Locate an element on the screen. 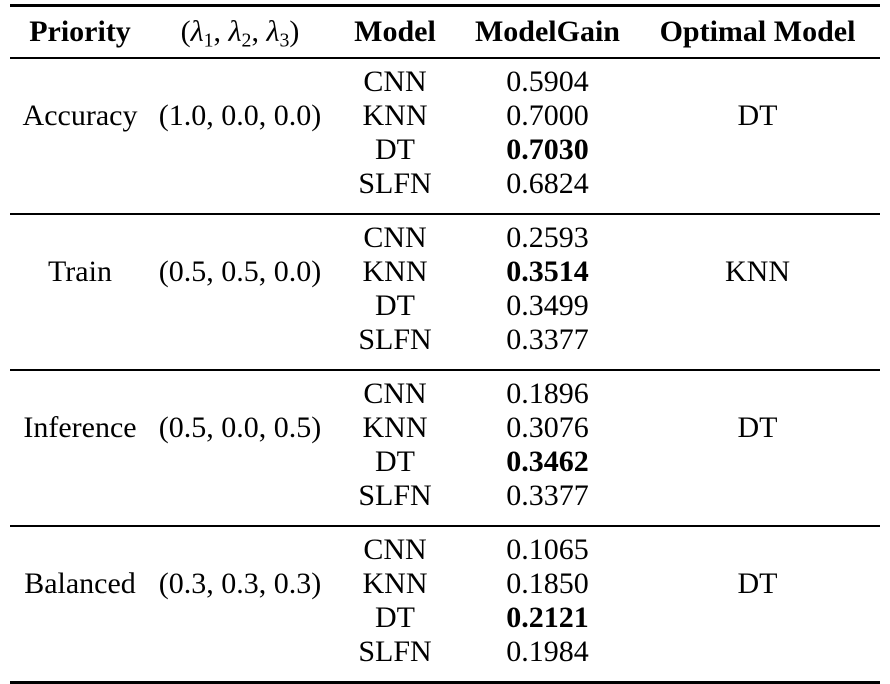 The image size is (890, 684). table-row: CNN 0.5904 is located at coordinates (445, 78).